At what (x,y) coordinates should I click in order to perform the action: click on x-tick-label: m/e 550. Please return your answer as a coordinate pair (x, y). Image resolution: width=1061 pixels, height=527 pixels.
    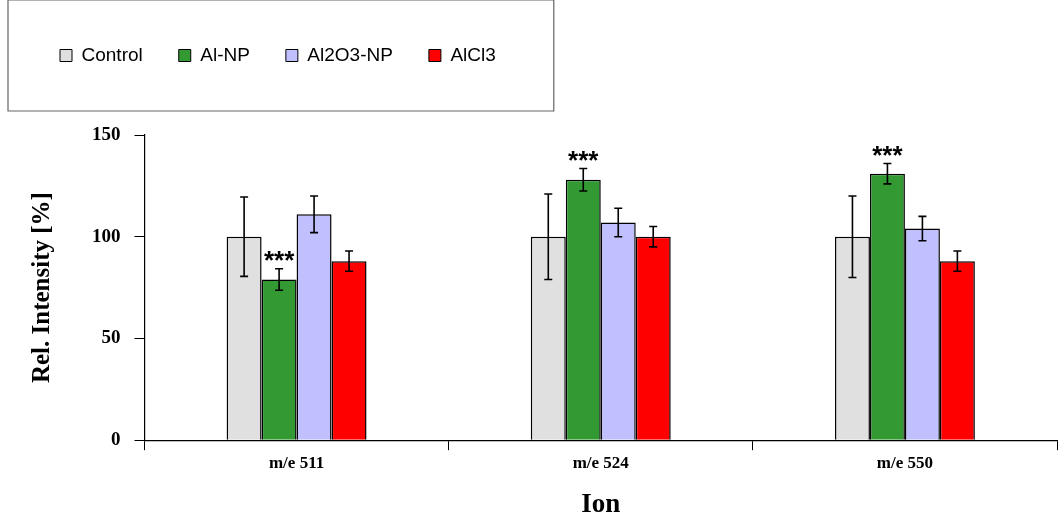
    Looking at the image, I should click on (905, 462).